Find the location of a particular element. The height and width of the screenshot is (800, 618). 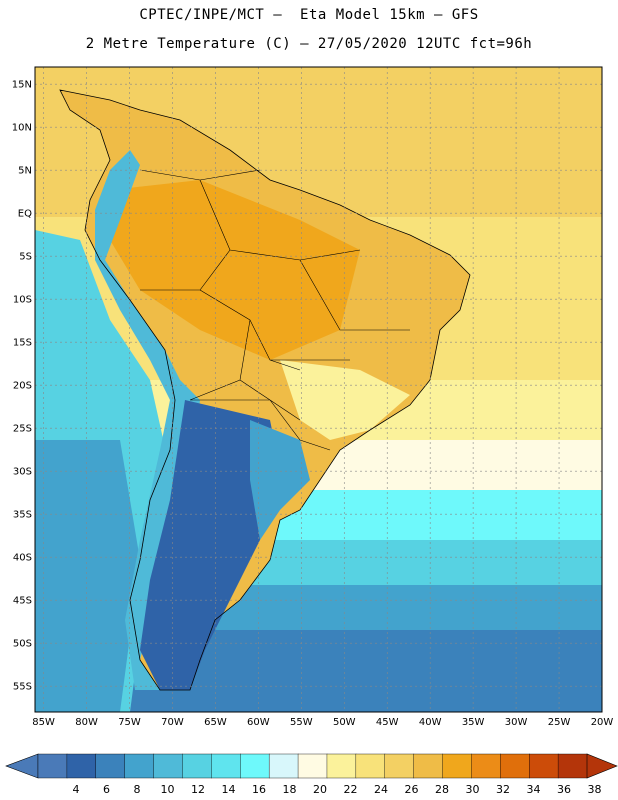

lon-label: 80W is located at coordinates (86, 722).